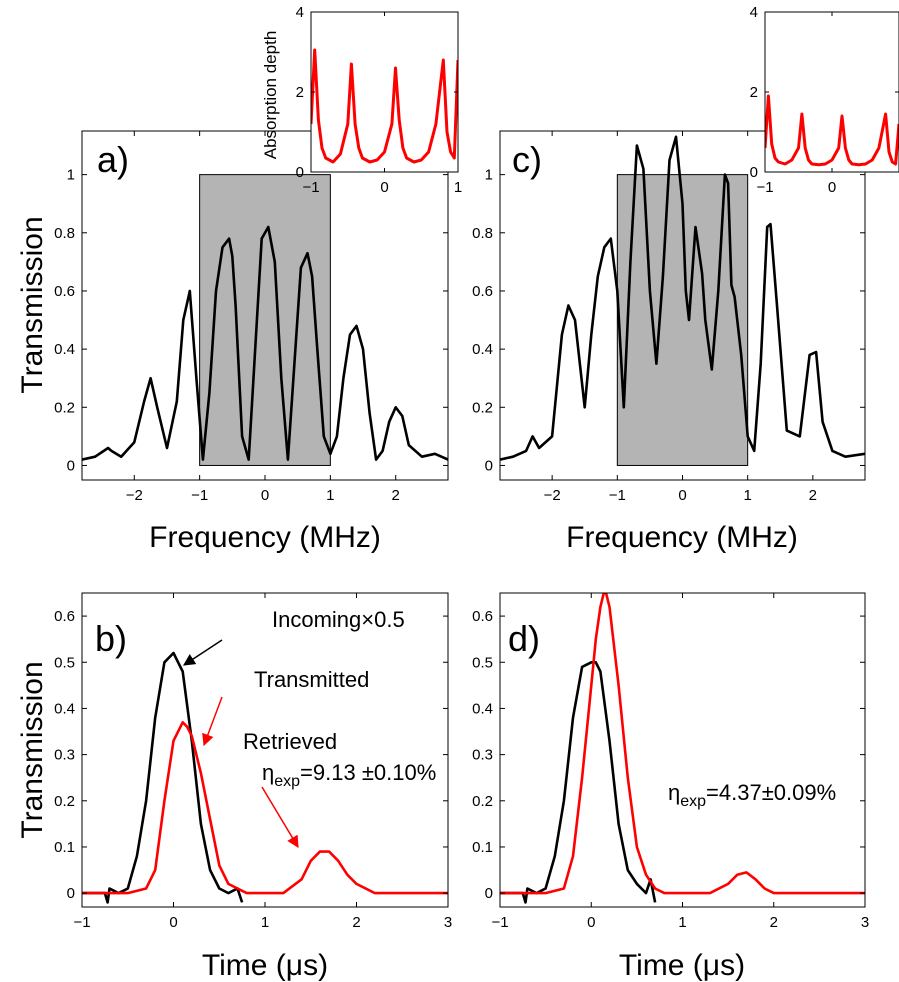 This screenshot has width=899, height=982. What do you see at coordinates (682, 965) in the screenshot?
I see `x-axis-label-d: Time (μs)` at bounding box center [682, 965].